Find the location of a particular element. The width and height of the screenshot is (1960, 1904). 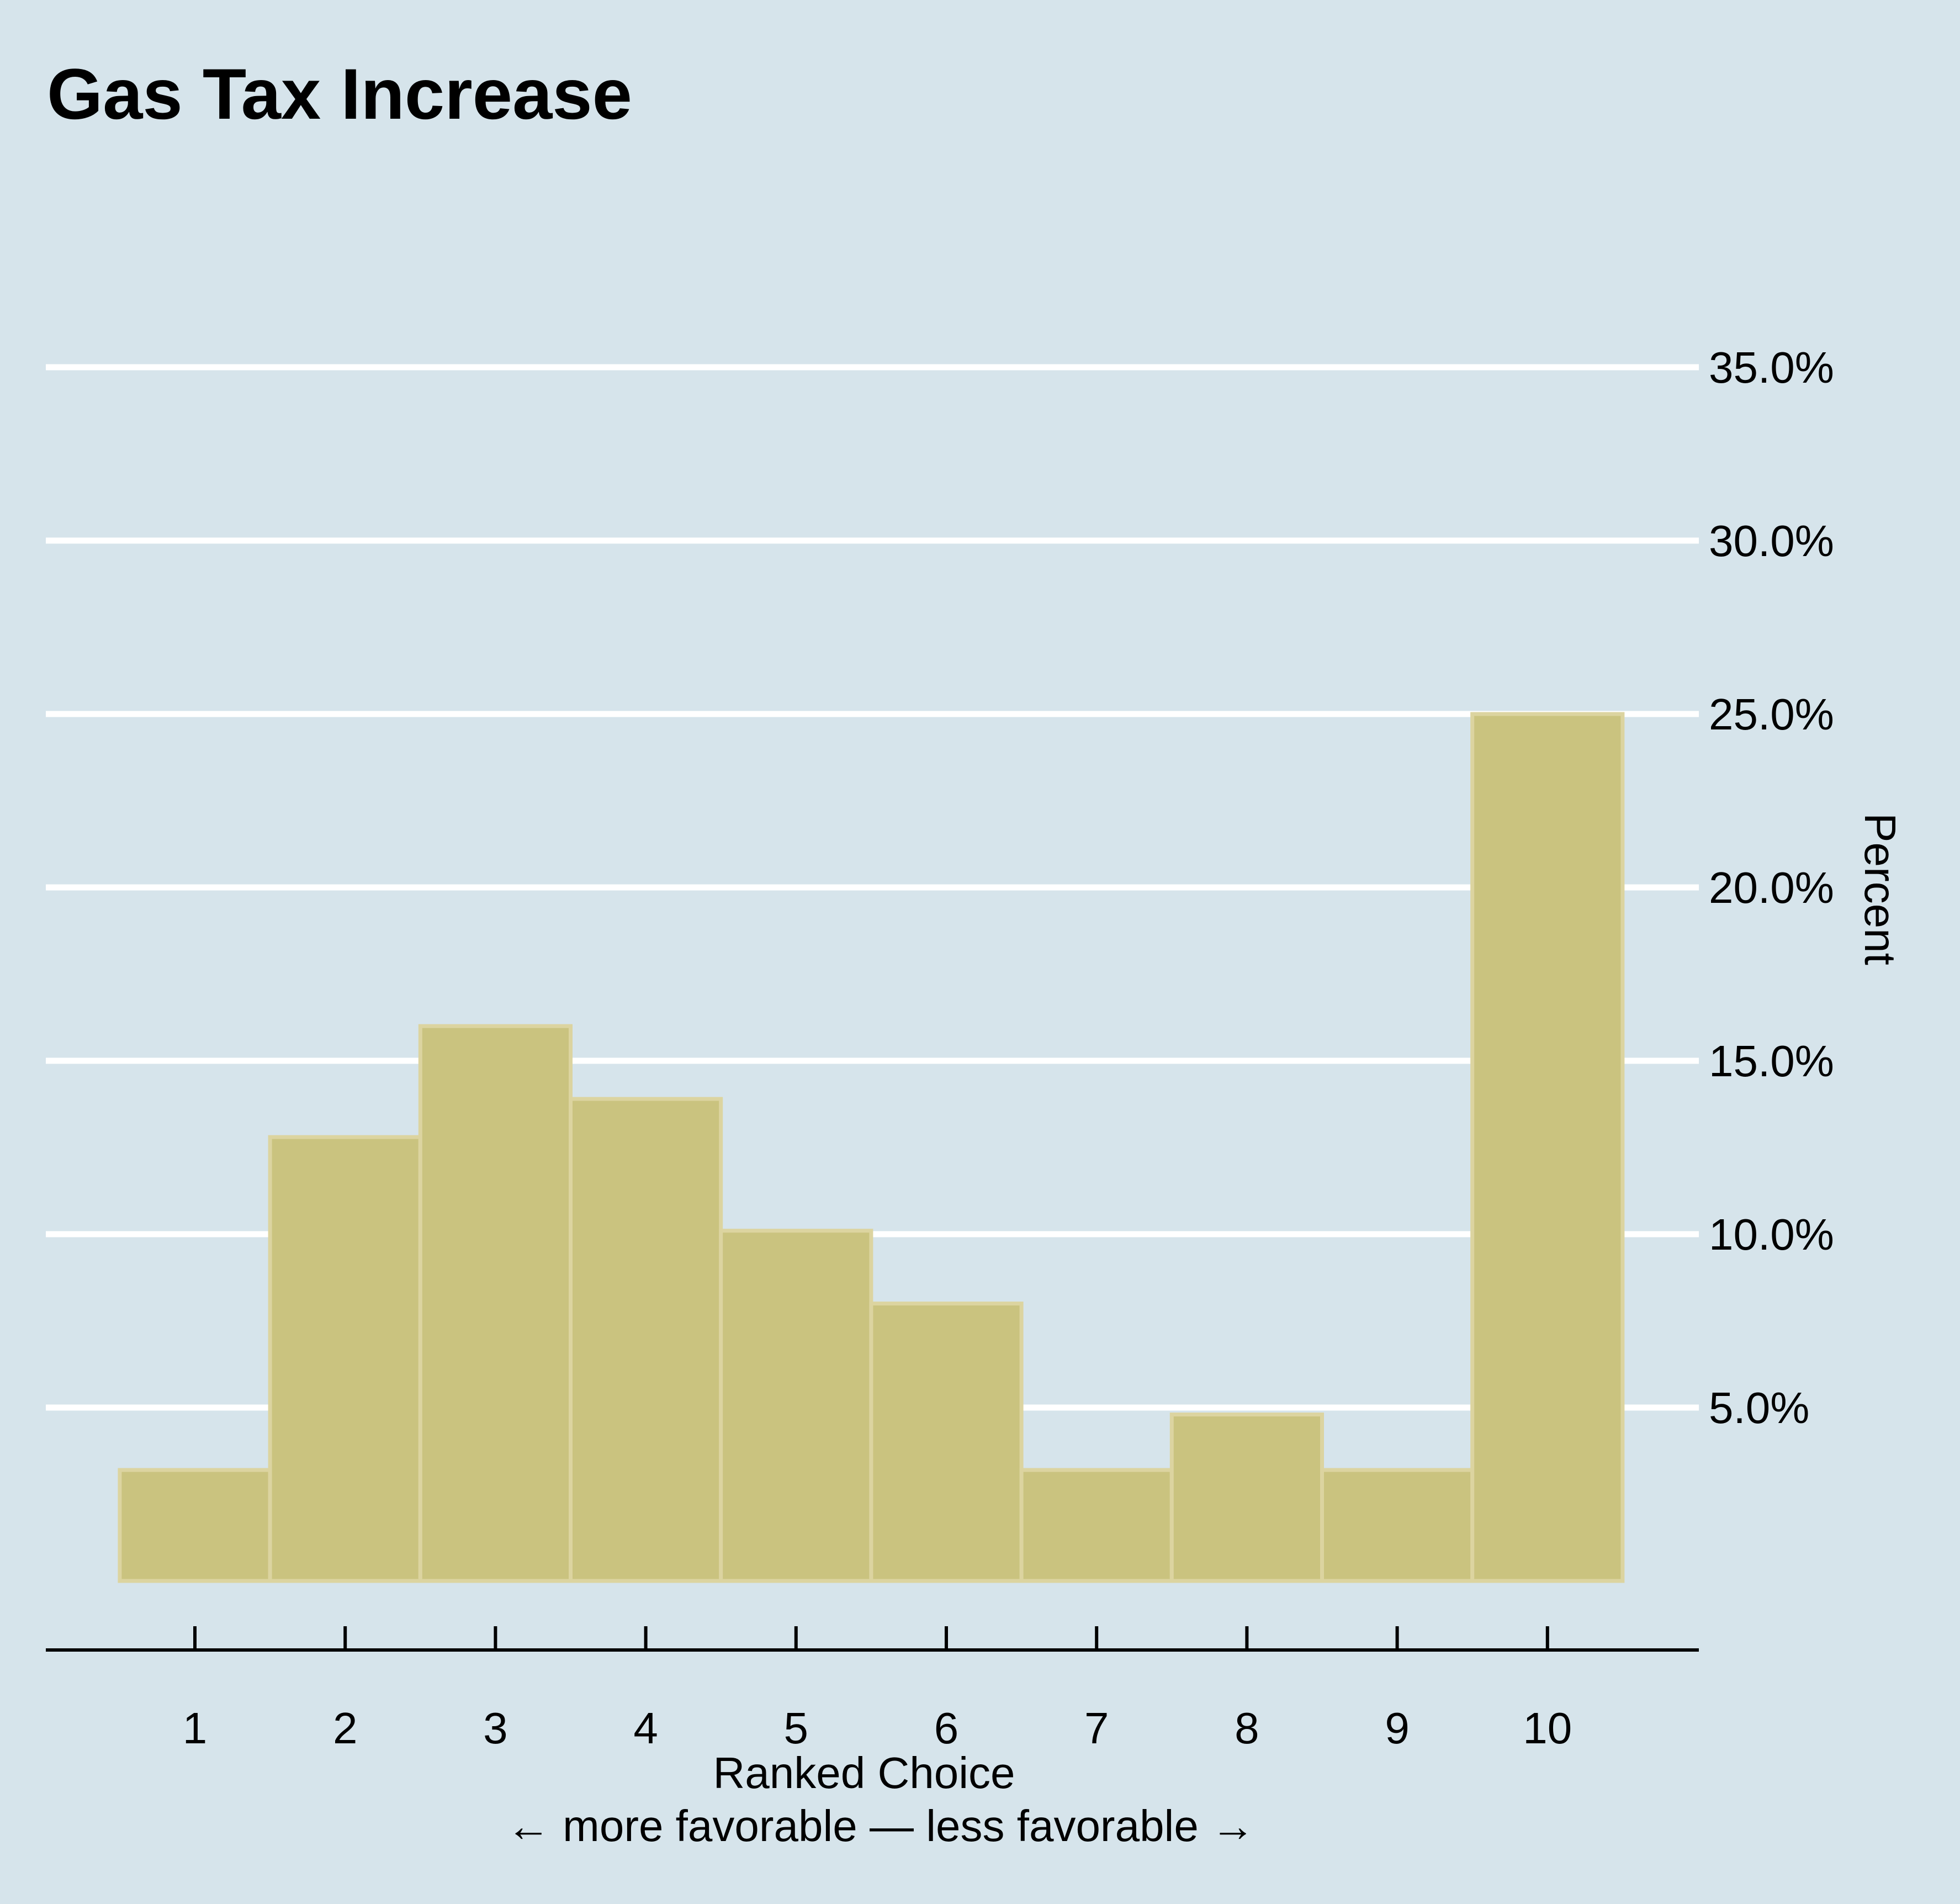

y-tick-label: 35.0% is located at coordinates (1772, 367).